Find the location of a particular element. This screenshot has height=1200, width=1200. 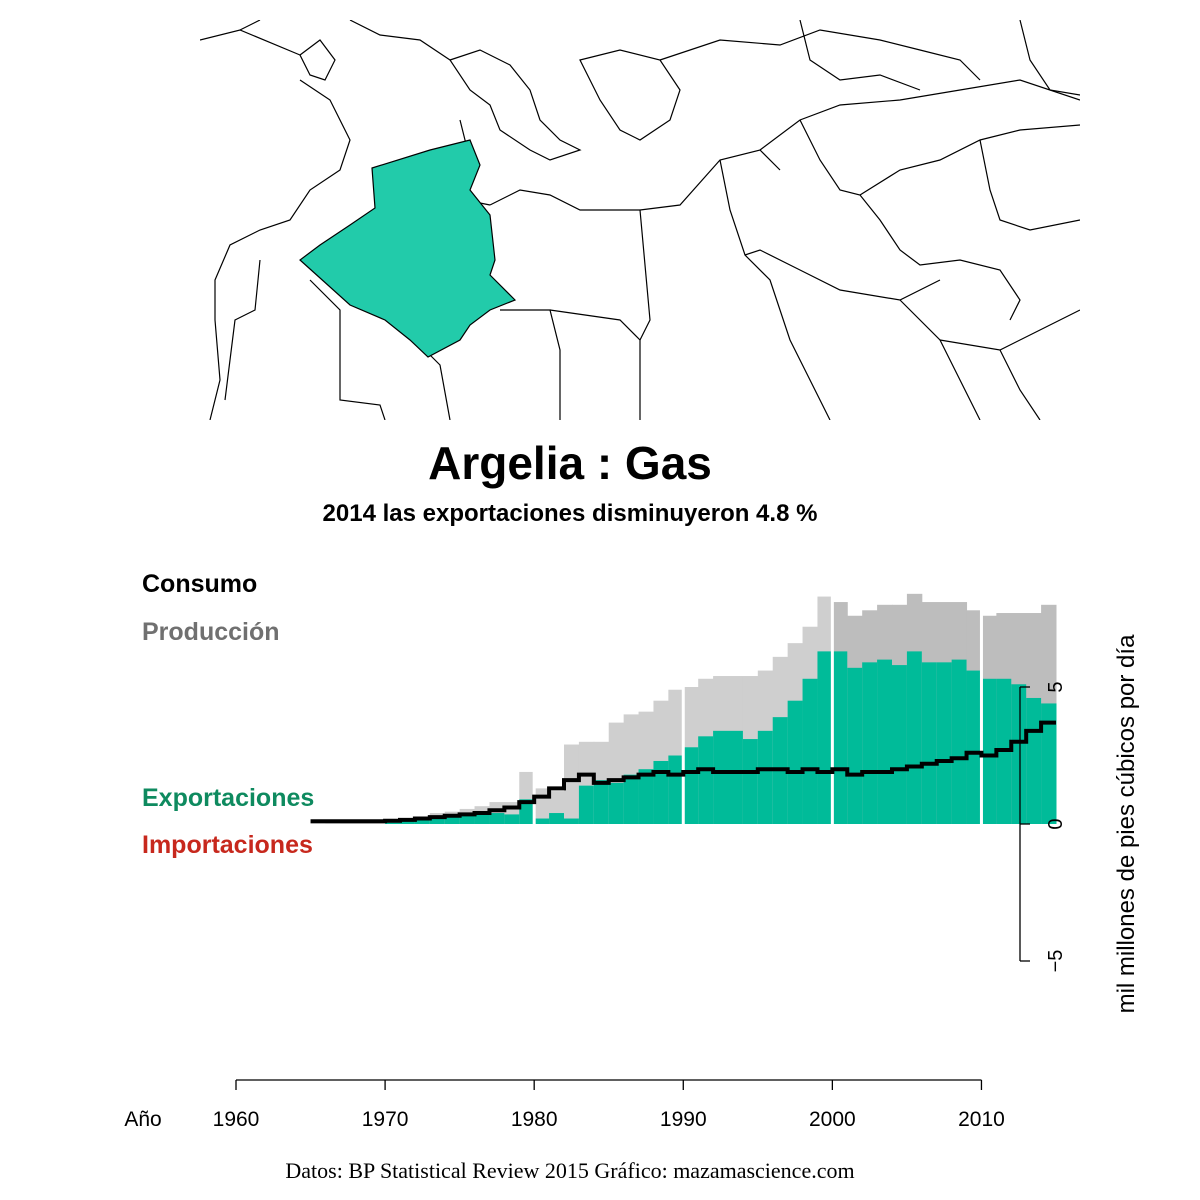

consumo-line is located at coordinates (683, 772).